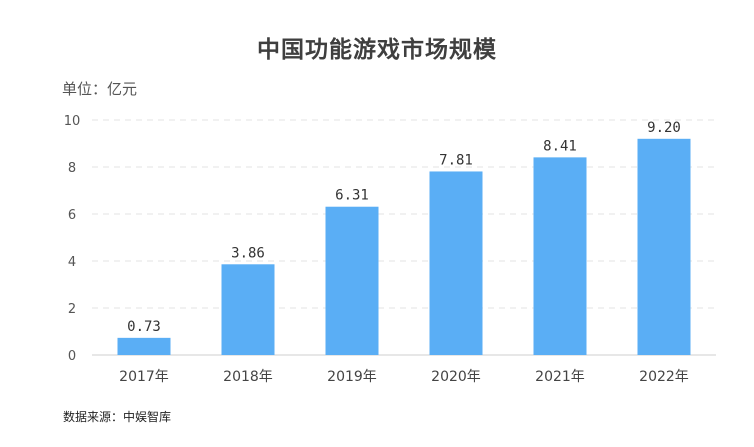 This screenshot has height=447, width=754. What do you see at coordinates (72, 215) in the screenshot?
I see `y-tick-label: 6` at bounding box center [72, 215].